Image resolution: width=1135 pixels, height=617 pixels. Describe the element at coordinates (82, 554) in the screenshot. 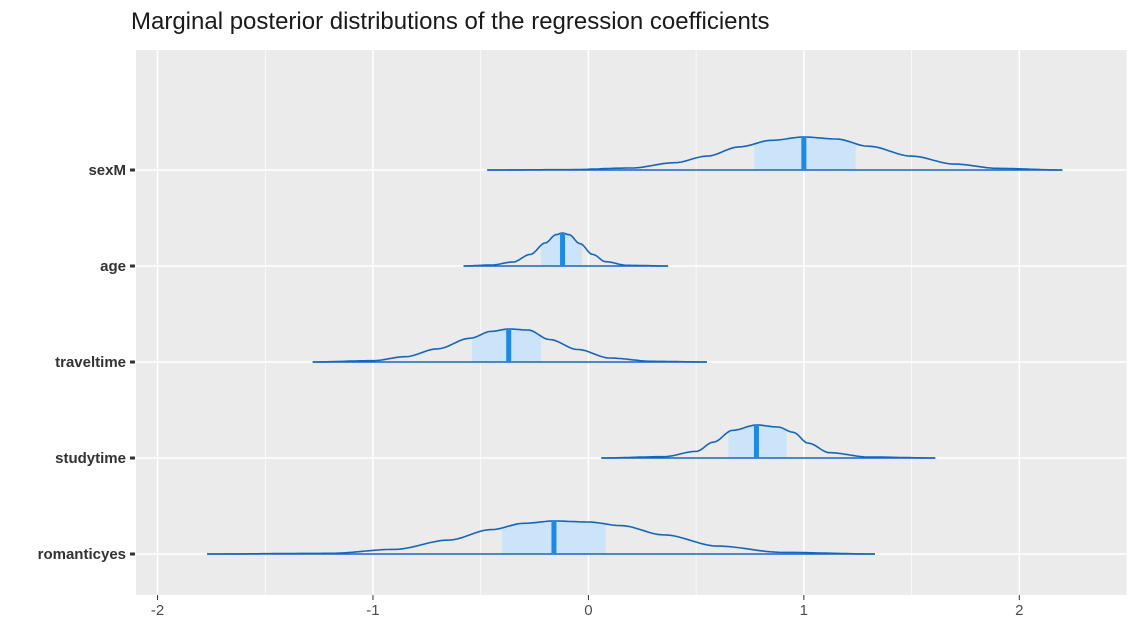

I see `y-tick-label: romanticyes` at that location.